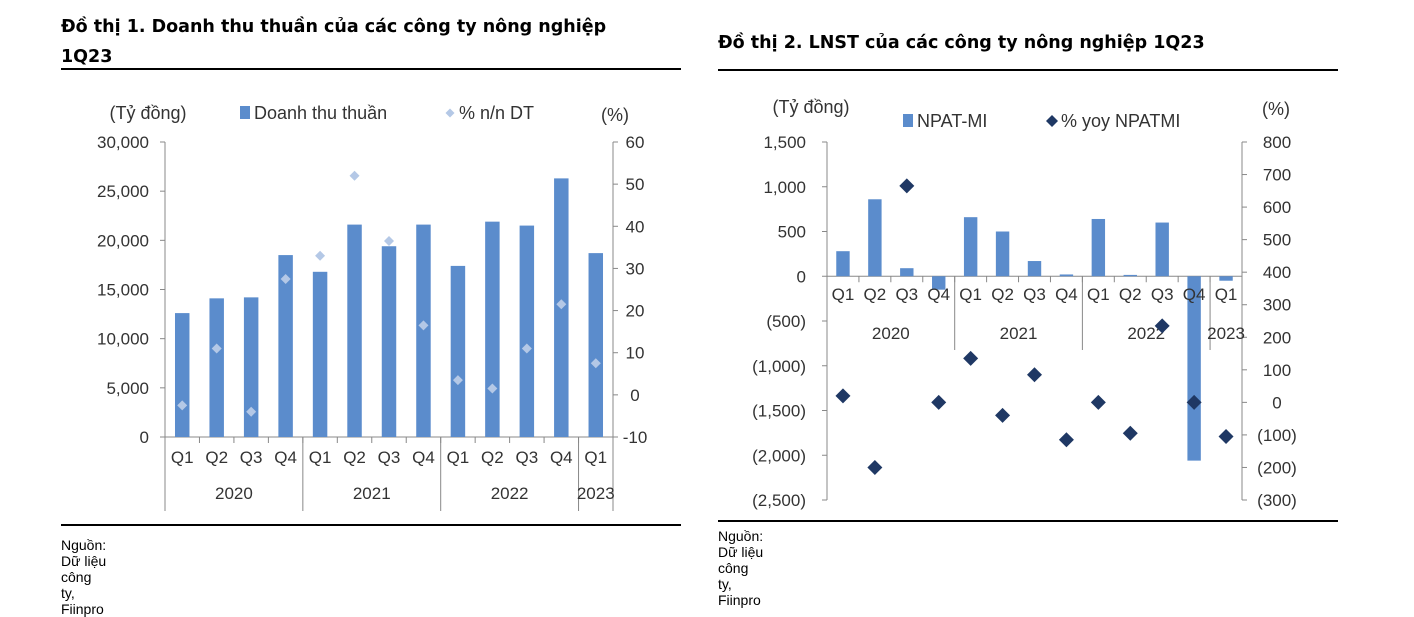 Image resolution: width=1414 pixels, height=617 pixels. Describe the element at coordinates (1052, 121) in the screenshot. I see `chart2-legend-diamond-swatch` at that location.